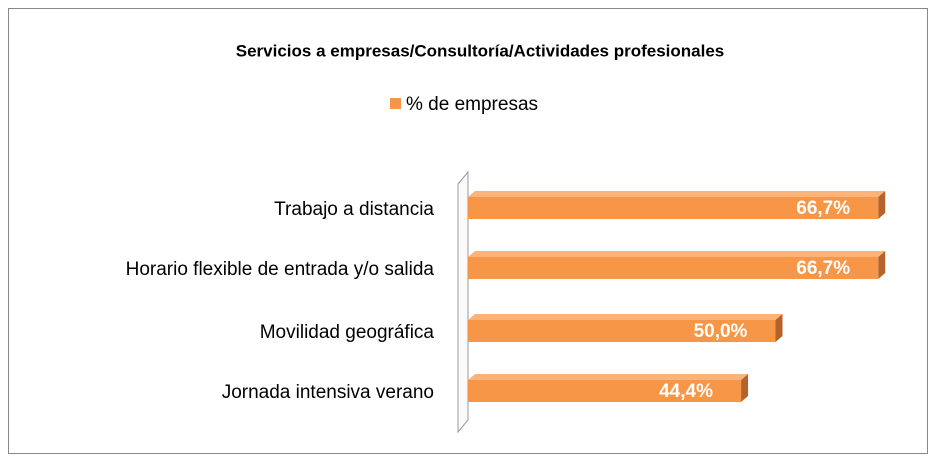 The height and width of the screenshot is (462, 937). I want to click on value-label: 44,4%, so click(686, 391).